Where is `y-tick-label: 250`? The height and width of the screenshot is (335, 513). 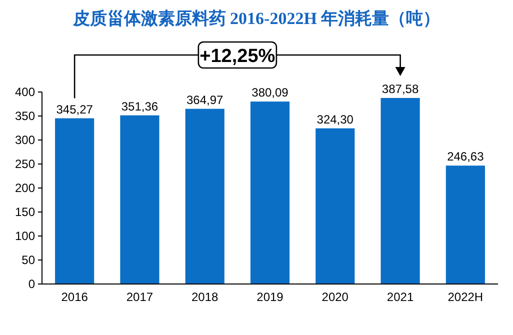 y-tick-label: 250 is located at coordinates (25, 164).